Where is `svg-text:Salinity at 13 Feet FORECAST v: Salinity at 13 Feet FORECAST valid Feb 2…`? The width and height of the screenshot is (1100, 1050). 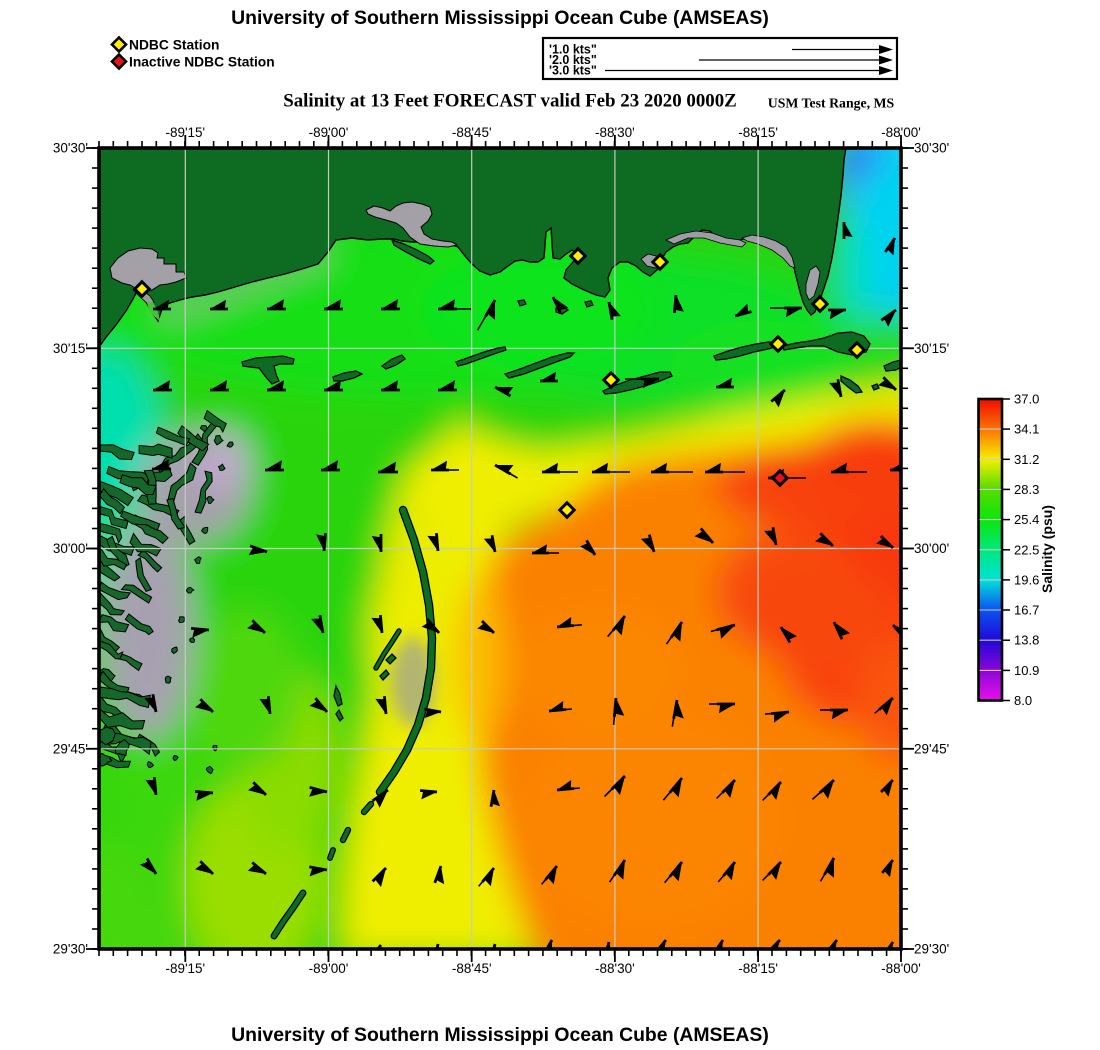
svg-text:Salinity at 13 Feet FORECAST v: Salinity at 13 Feet FORECAST valid Feb 2… is located at coordinates (510, 101).